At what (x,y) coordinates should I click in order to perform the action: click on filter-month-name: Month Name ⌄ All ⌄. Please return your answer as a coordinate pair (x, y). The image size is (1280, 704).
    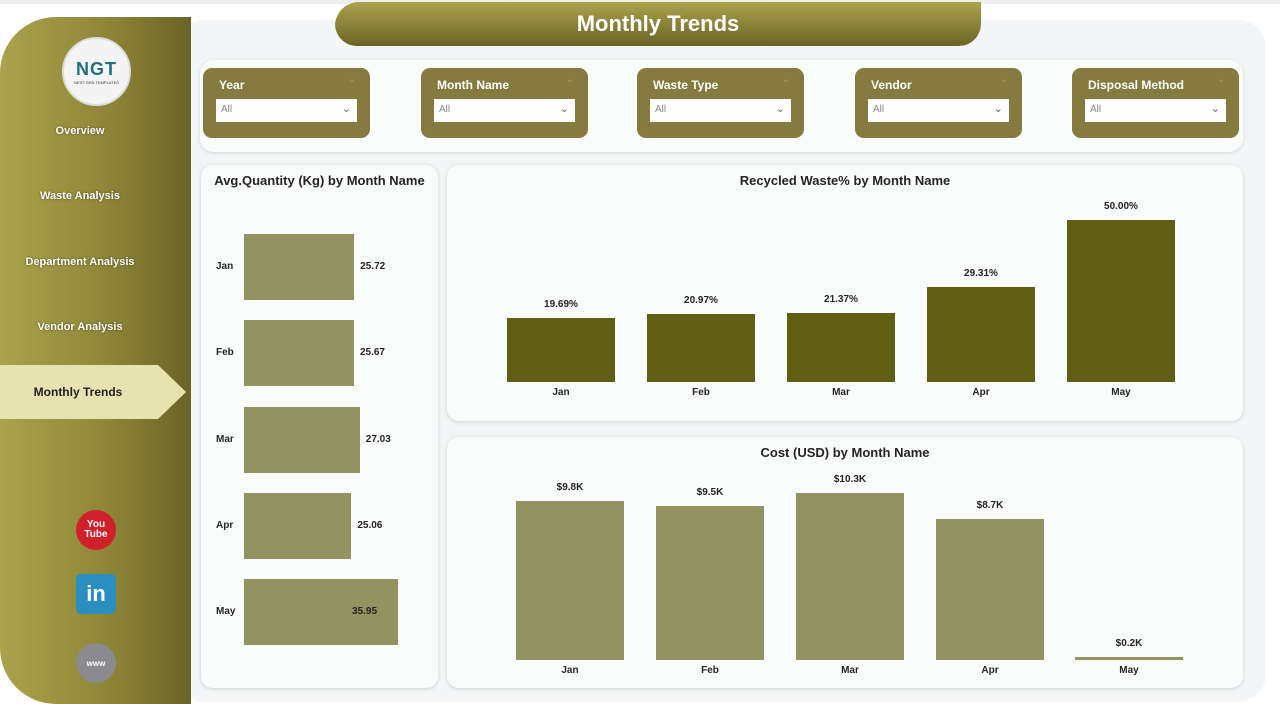
    Looking at the image, I should click on (504, 103).